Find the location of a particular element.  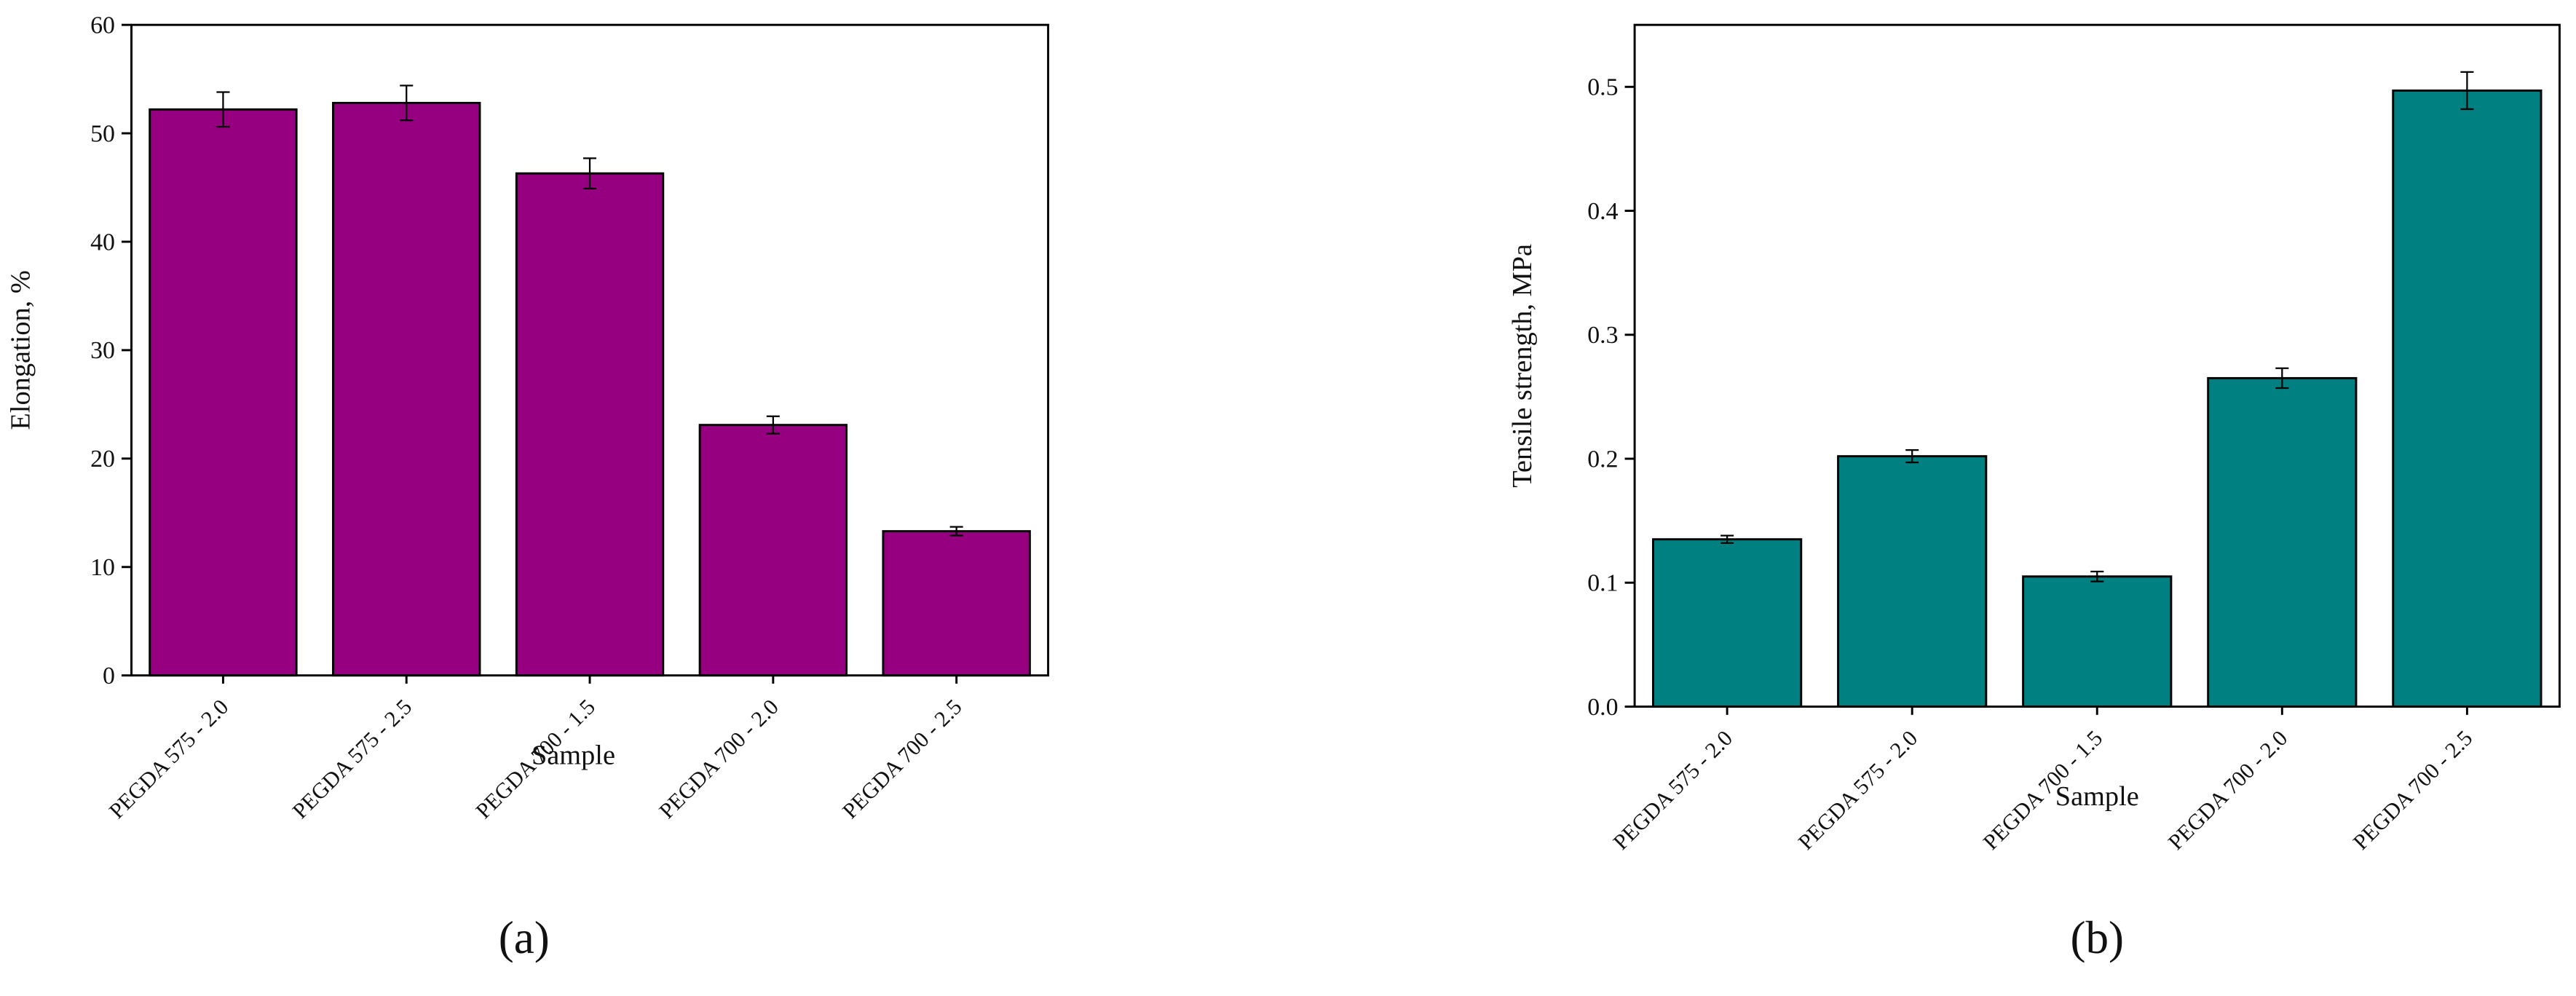

y-axis-title: Elongation, % is located at coordinates (21, 350).